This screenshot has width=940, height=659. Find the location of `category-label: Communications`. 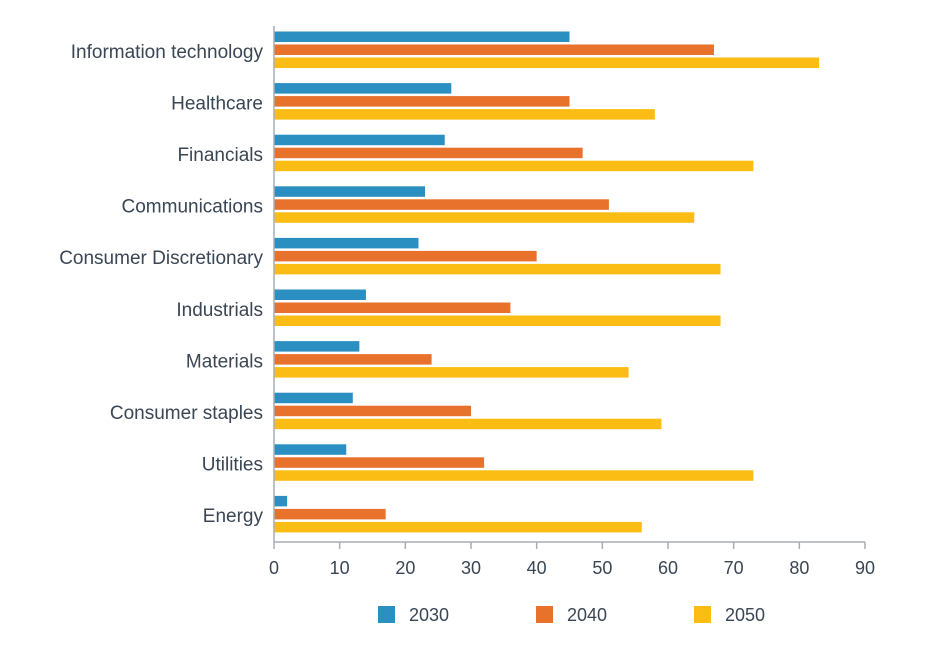

category-label: Communications is located at coordinates (193, 207).